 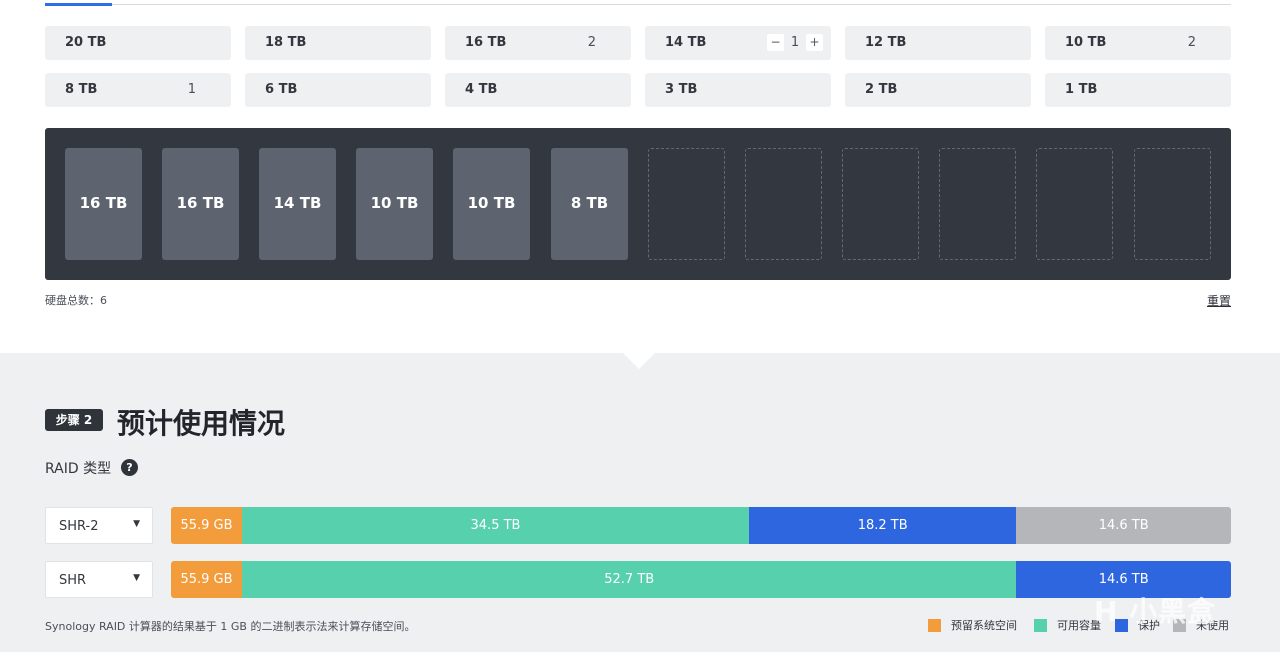 I want to click on drive-slot-2: 16 TB, so click(x=200, y=204).